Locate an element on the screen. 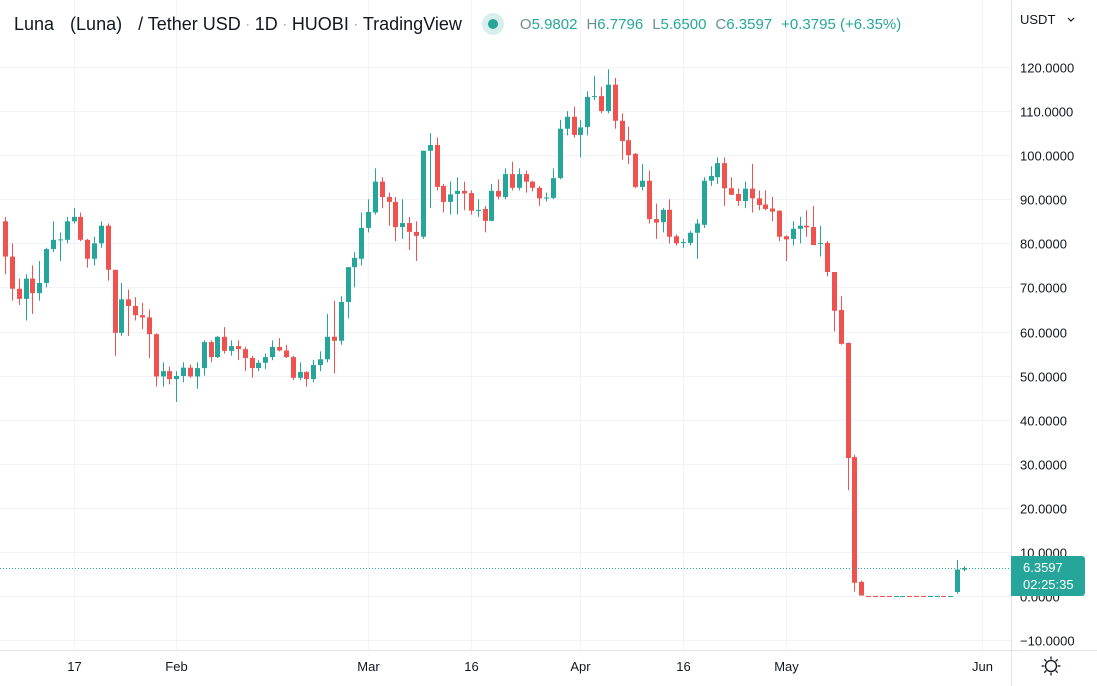 This screenshot has height=686, width=1097. low-label: L is located at coordinates (656, 24).